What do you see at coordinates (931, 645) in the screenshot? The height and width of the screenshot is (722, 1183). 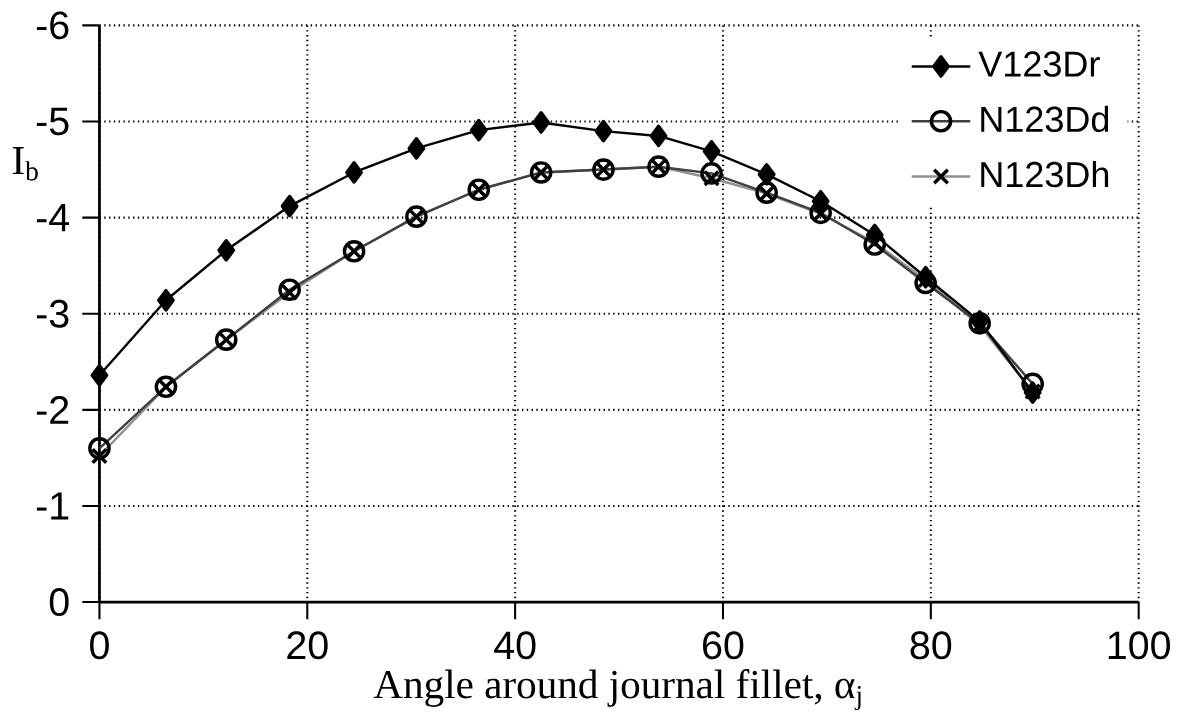 I see `x-tick-label: 80` at bounding box center [931, 645].